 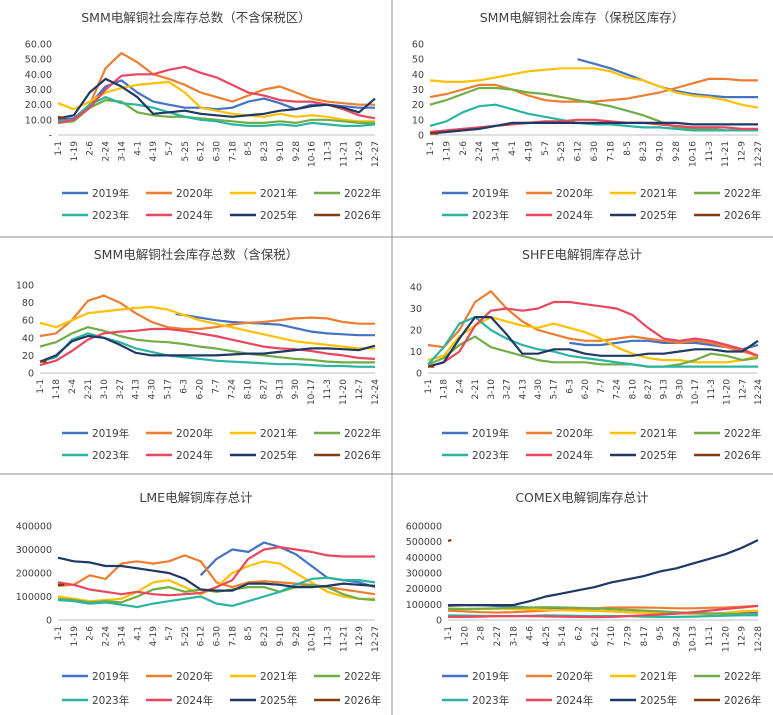 I want to click on x-tick-label: 4-13, so click(x=523, y=389).